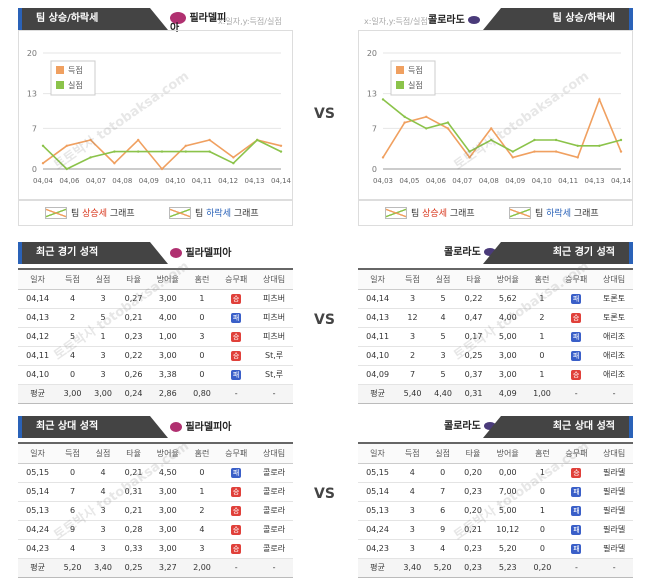  Describe the element at coordinates (614, 279) in the screenshot. I see `column-header: 상대팀` at that location.